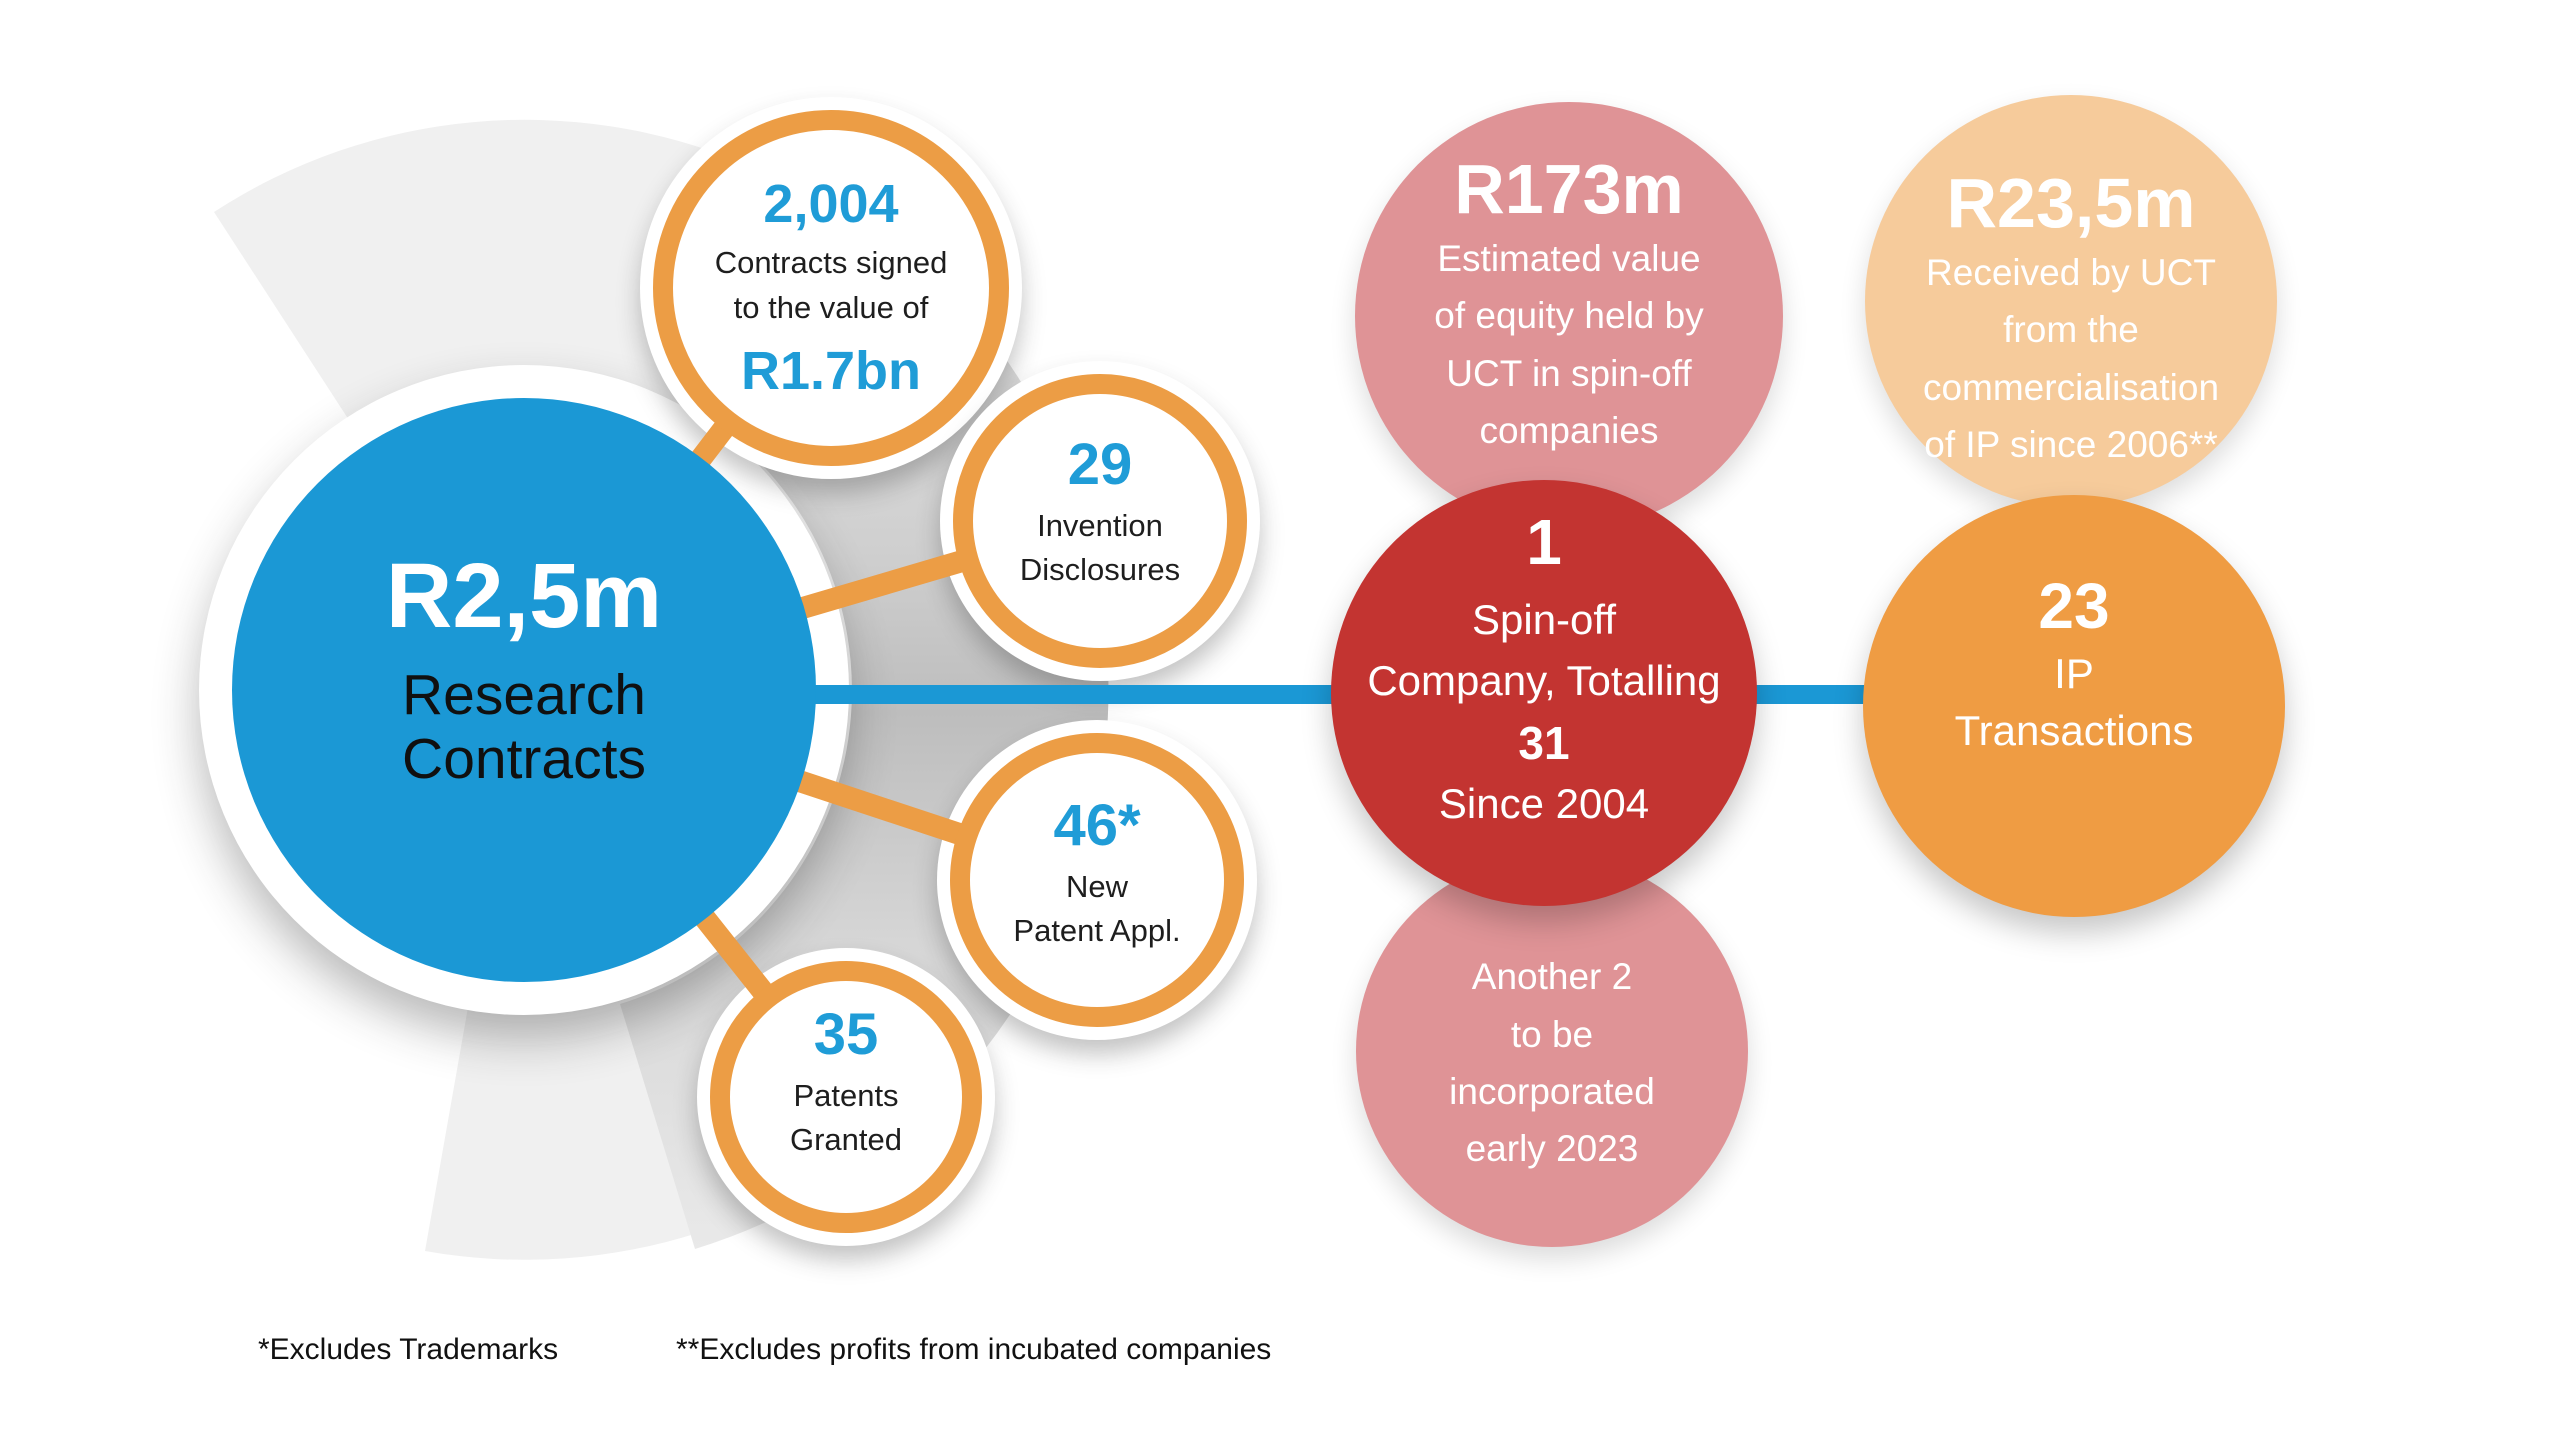 This screenshot has width=2560, height=1440. I want to click on invention-disclosures-line2: Disclosures, so click(1100, 570).